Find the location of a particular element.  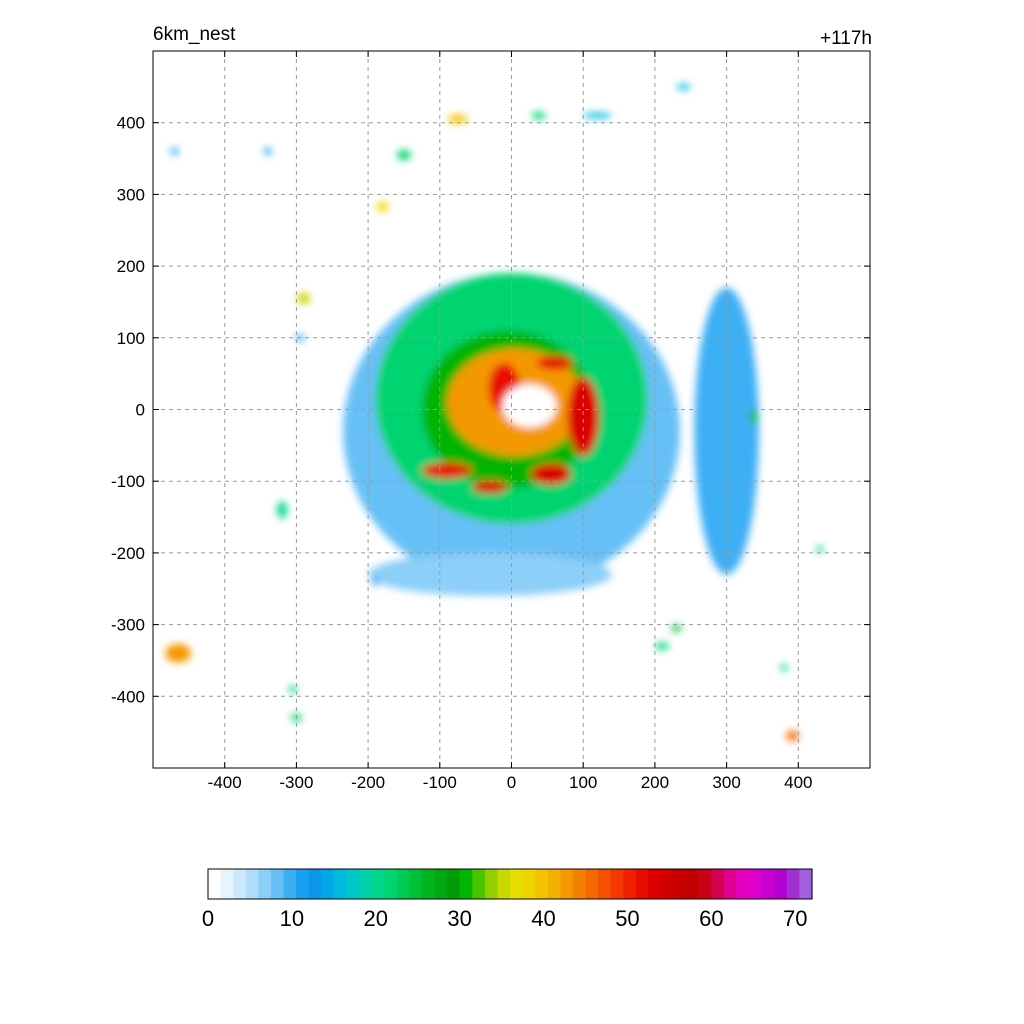

colorbar-ticks: 0 10 20 30 40 50 60 70 is located at coordinates (505, 918).